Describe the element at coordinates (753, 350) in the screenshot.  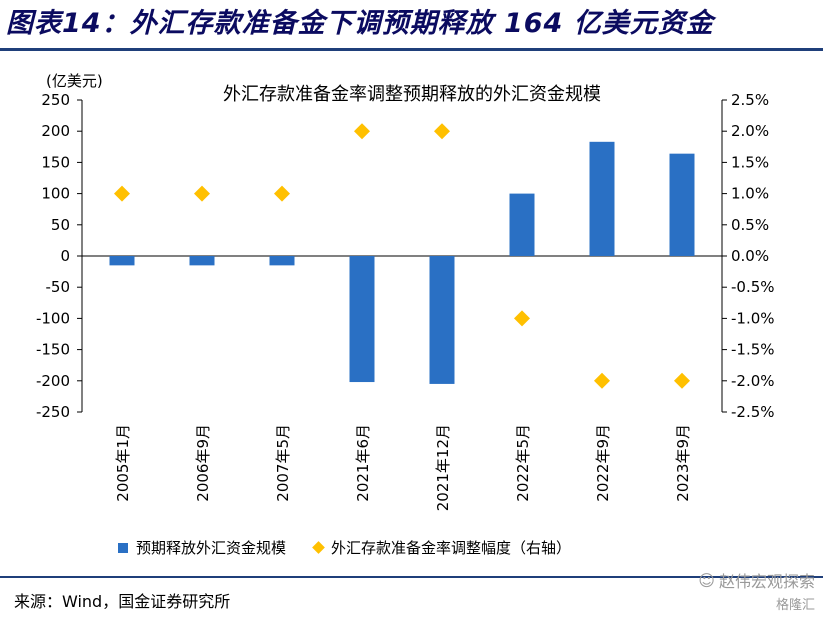
I see `right-tick-label: -1.5%` at that location.